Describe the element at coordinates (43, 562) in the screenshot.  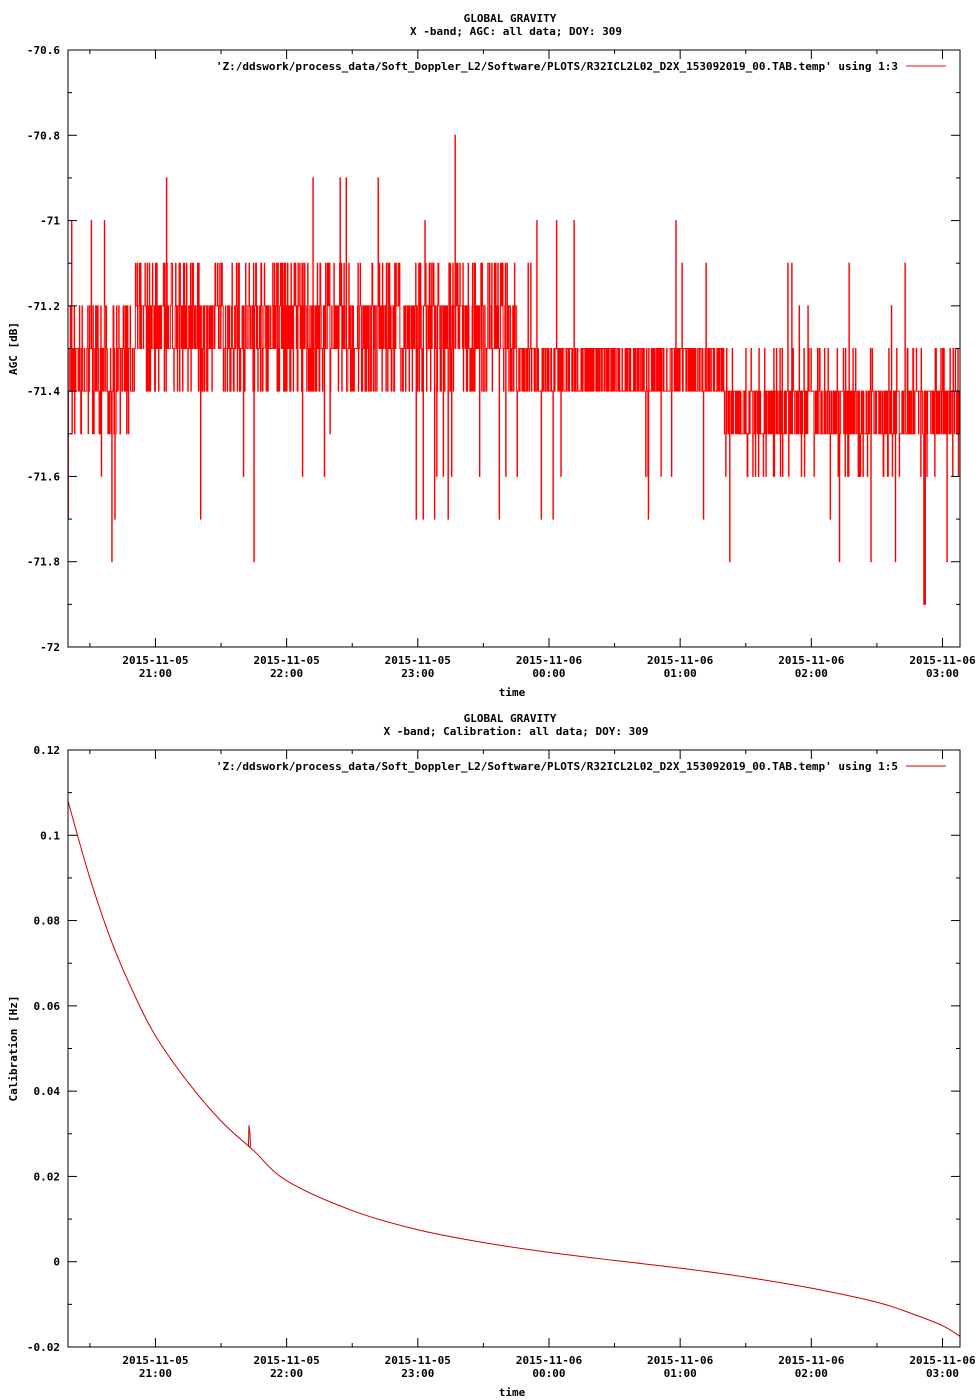
I see `y-tick-label: -71.8` at that location.